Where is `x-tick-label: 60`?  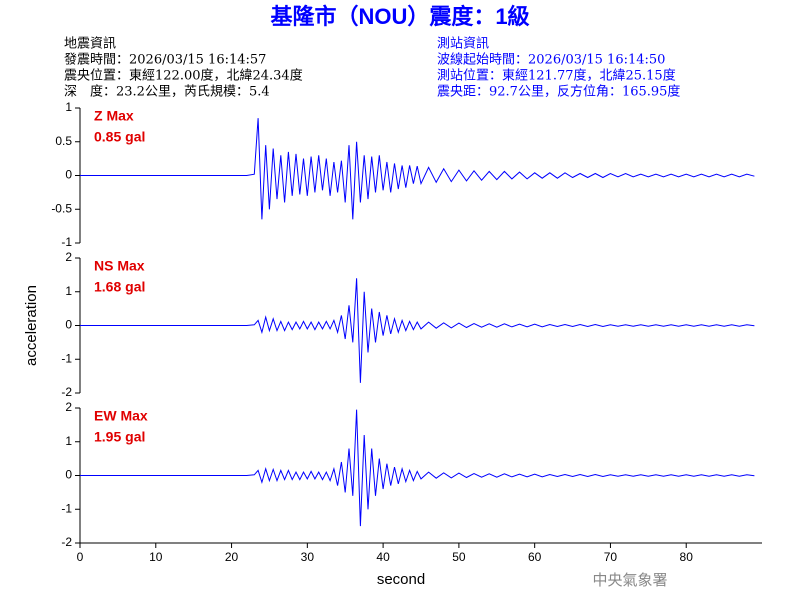 x-tick-label: 60 is located at coordinates (535, 557).